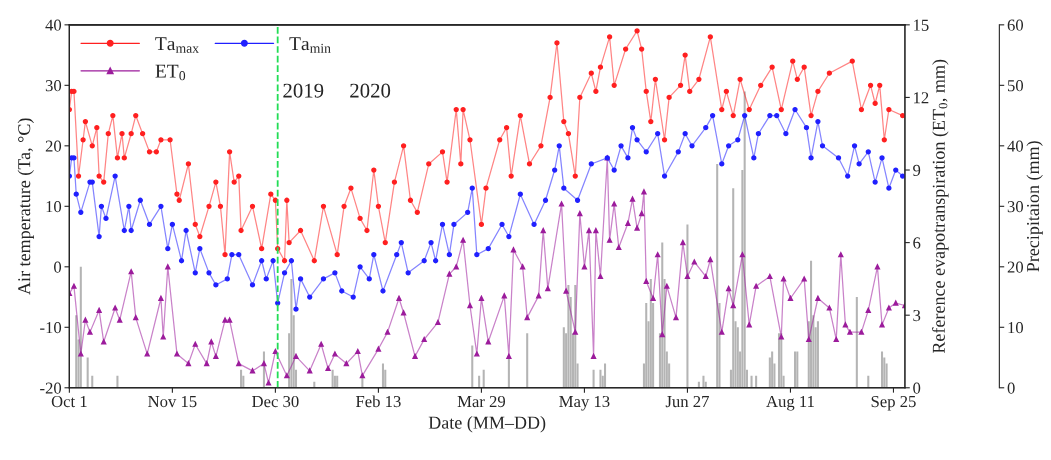 The height and width of the screenshot is (460, 1051). What do you see at coordinates (275, 401) in the screenshot?
I see `x-tick-label: Dec 30` at bounding box center [275, 401].